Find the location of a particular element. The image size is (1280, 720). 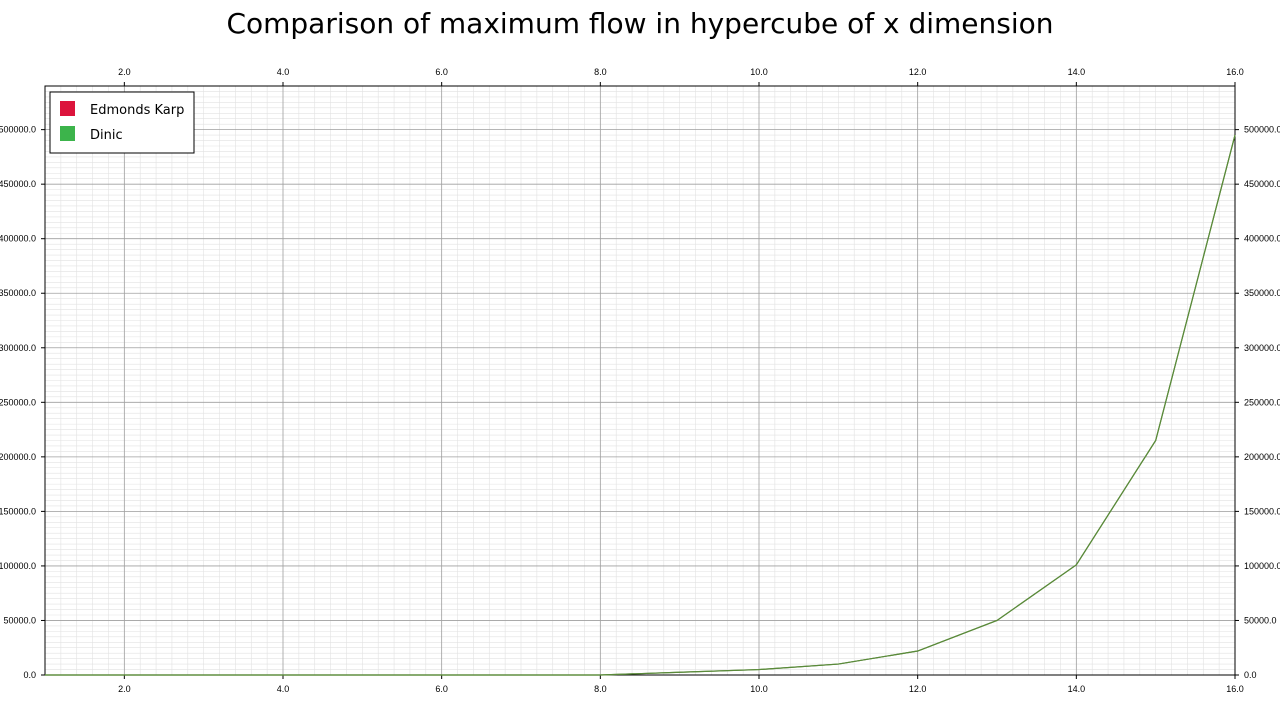

y-tick-label-right: 250000.0 is located at coordinates (1262, 402).